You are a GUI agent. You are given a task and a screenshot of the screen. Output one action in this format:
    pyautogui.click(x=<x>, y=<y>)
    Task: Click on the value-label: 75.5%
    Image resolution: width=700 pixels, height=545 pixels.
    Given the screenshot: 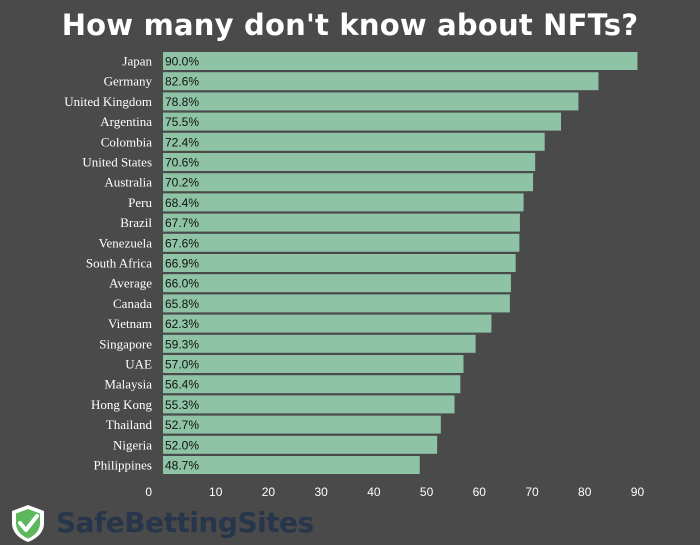 What is the action you would take?
    pyautogui.click(x=182, y=122)
    